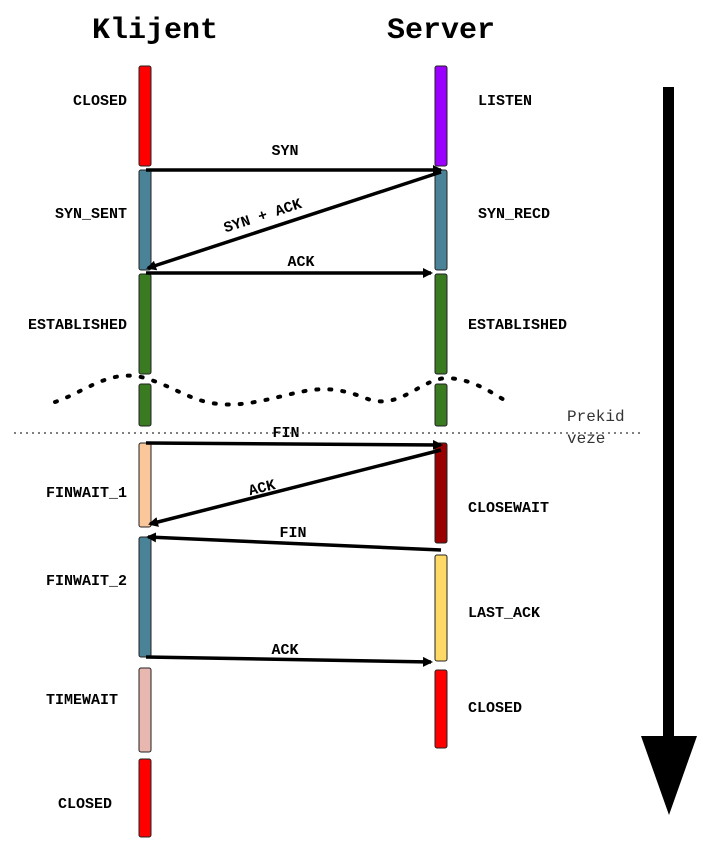 The width and height of the screenshot is (710, 854). I want to click on break-note-line2: veze, so click(586, 439).